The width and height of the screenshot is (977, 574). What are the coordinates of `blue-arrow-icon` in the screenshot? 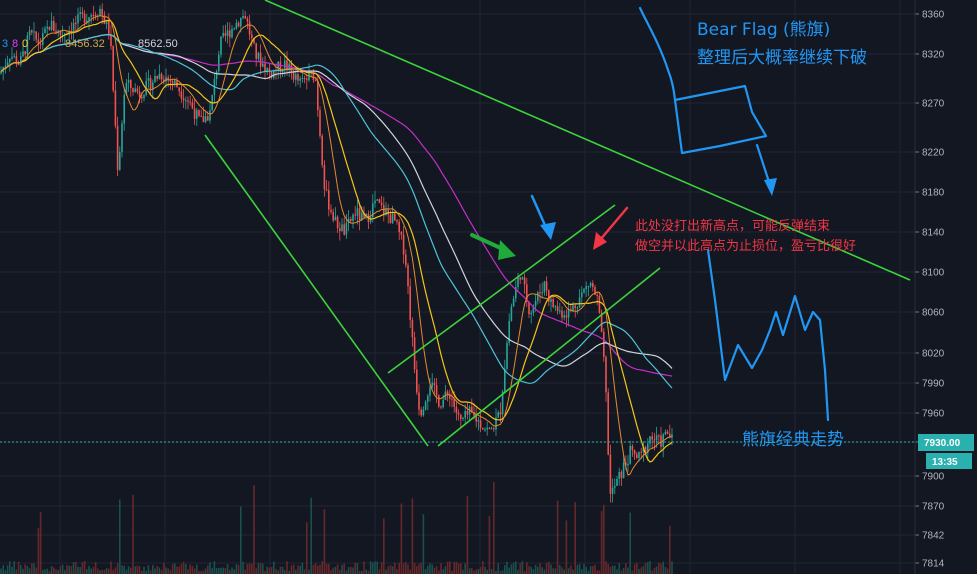 It's located at (548, 231).